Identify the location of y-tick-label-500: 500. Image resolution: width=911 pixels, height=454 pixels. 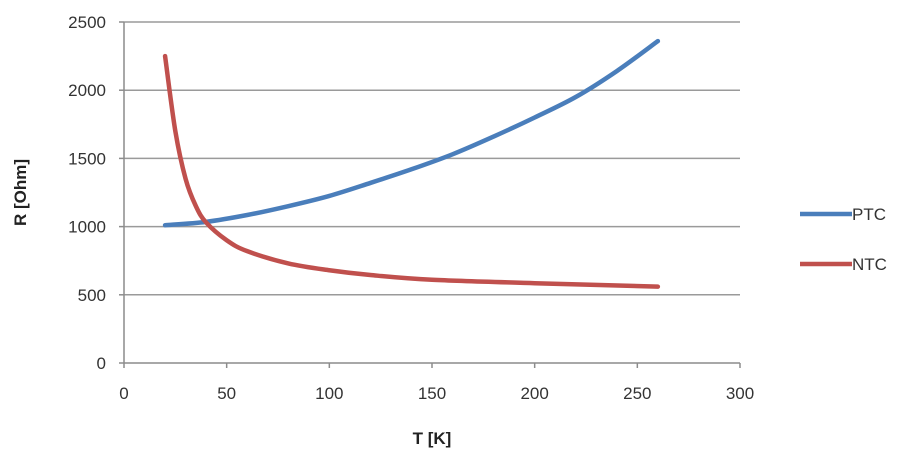
(92, 295).